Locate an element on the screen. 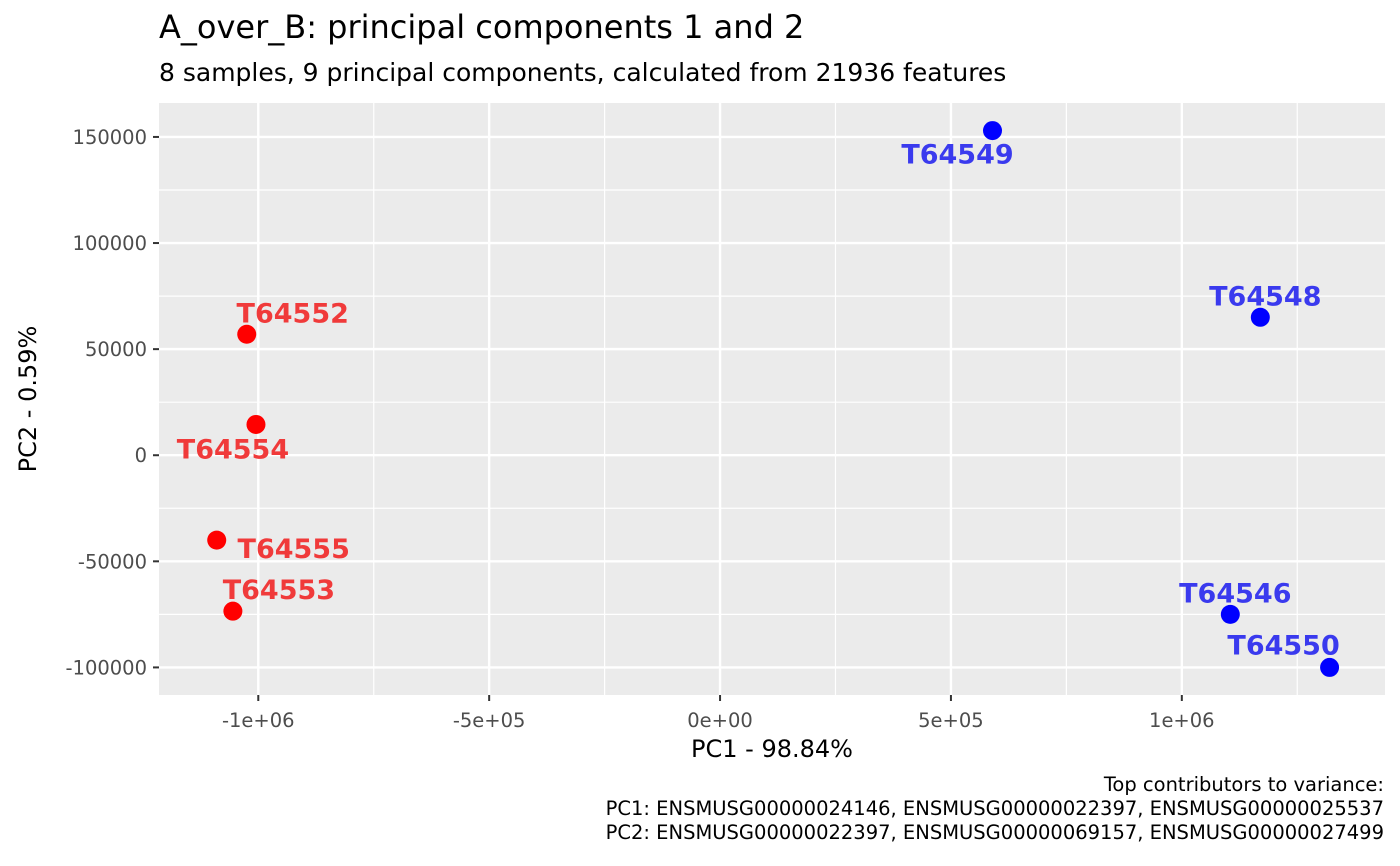 The image size is (1400, 866). x-tick-label: 5e+05 is located at coordinates (951, 720).